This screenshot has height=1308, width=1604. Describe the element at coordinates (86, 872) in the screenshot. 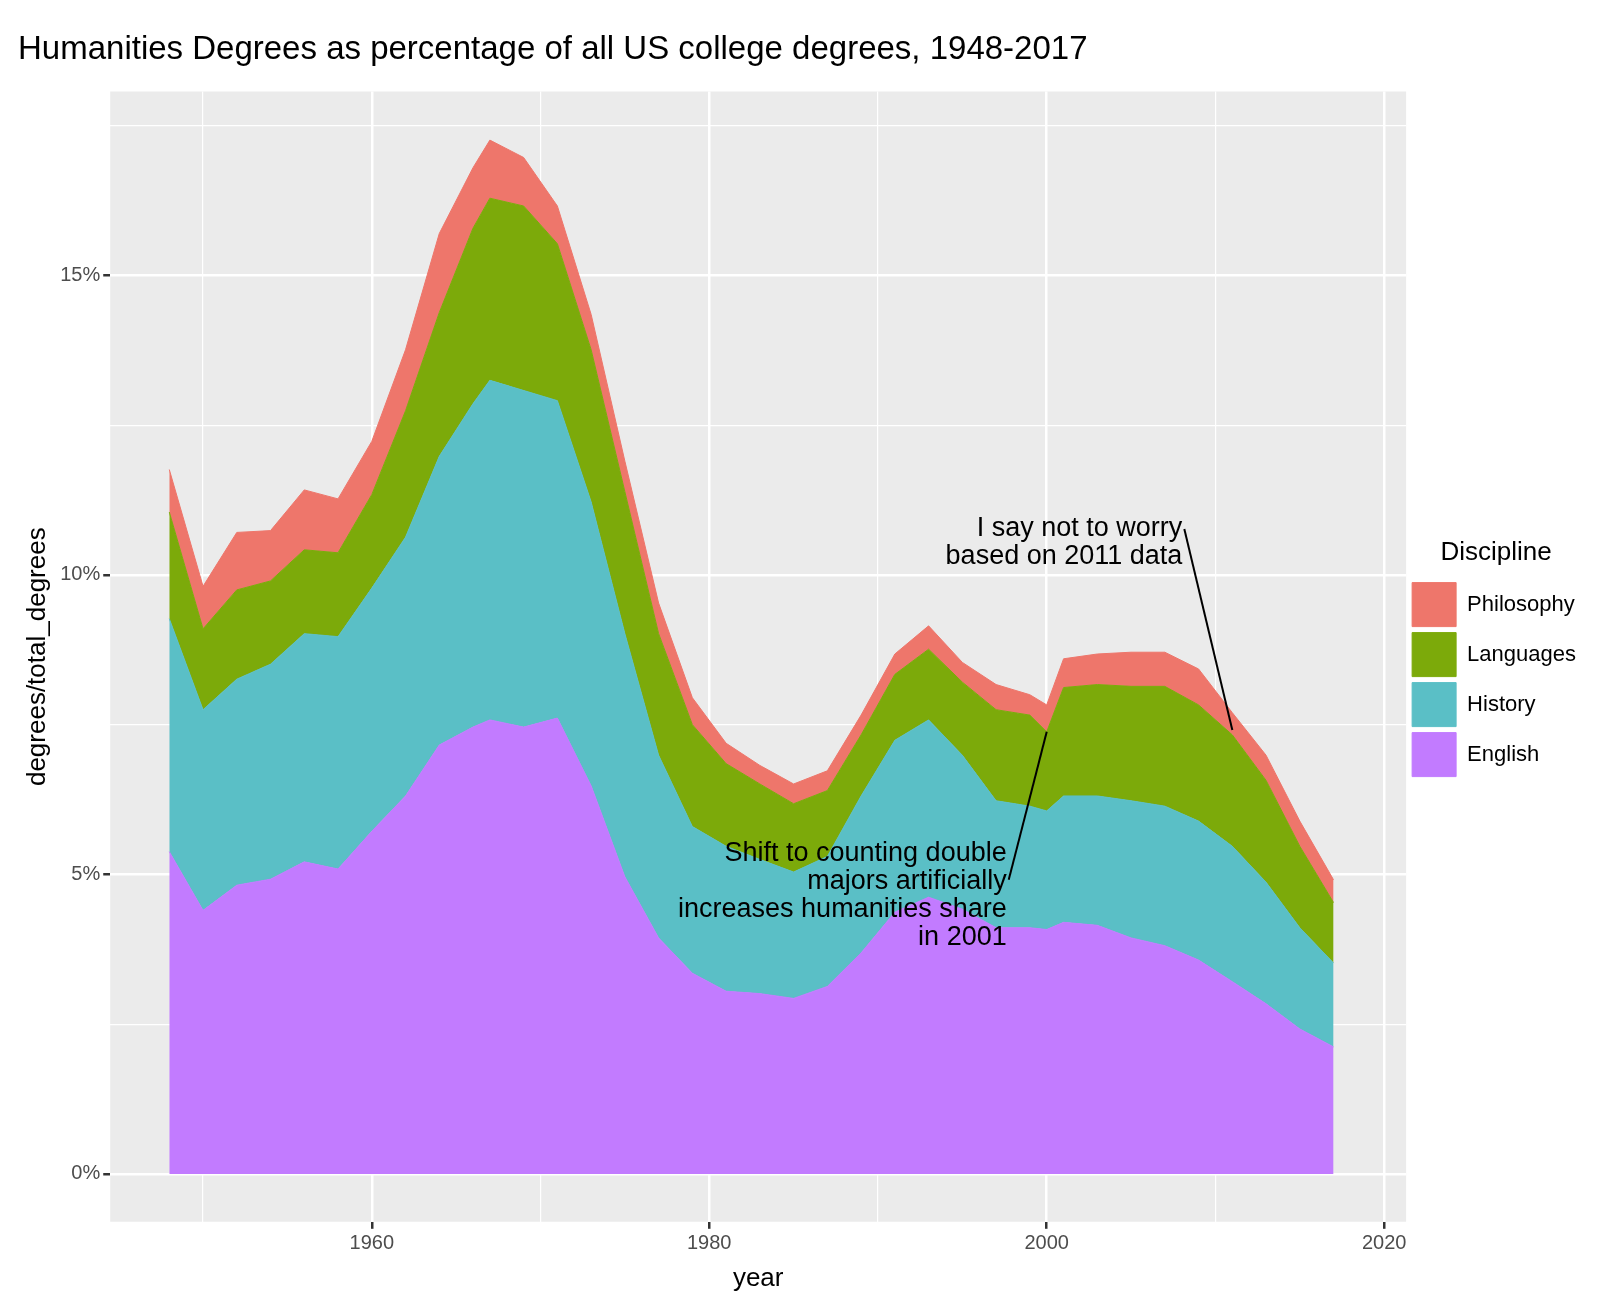

I see `y-tick-label: 5%` at that location.